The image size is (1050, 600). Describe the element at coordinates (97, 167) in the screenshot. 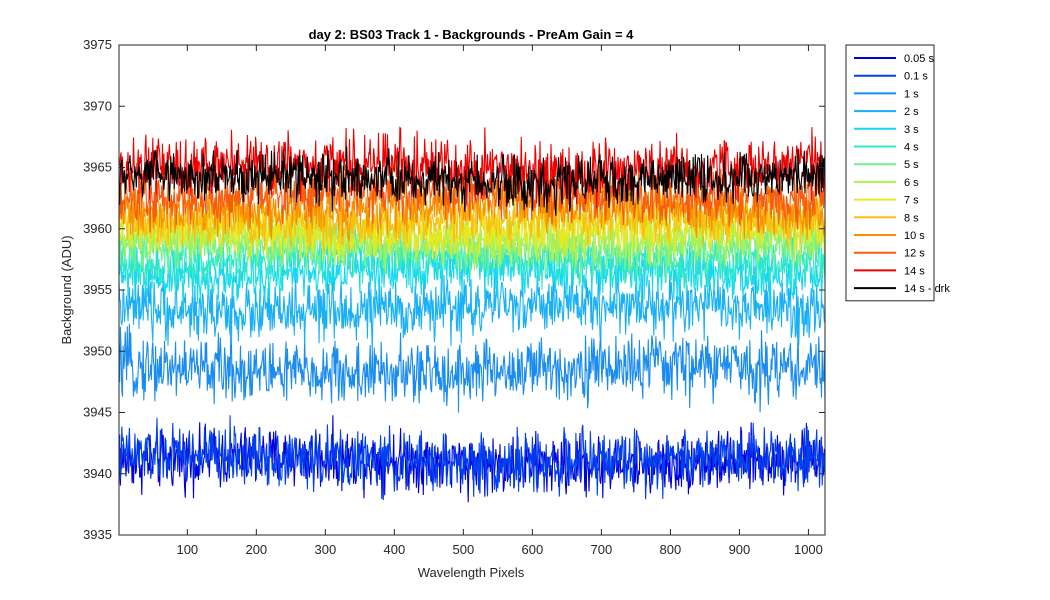

I see `y-tick-label: 3965` at that location.